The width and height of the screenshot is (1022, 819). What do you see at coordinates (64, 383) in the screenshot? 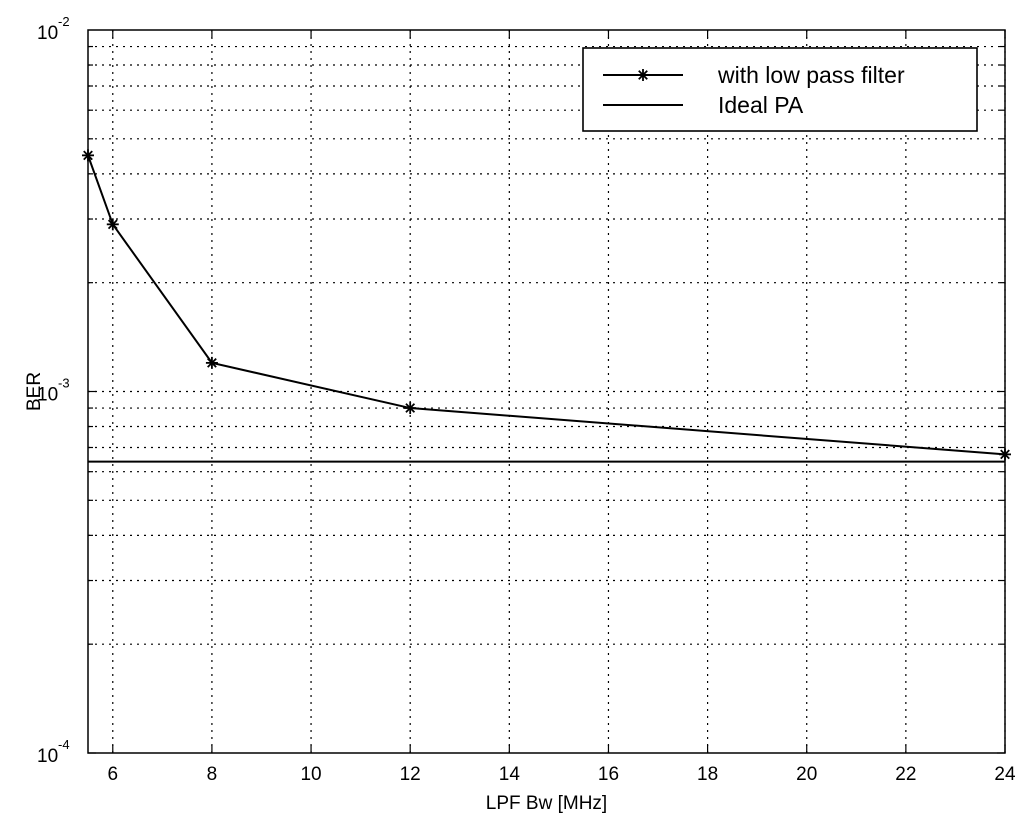
I see `y-tick-exponent: -3` at bounding box center [64, 383].